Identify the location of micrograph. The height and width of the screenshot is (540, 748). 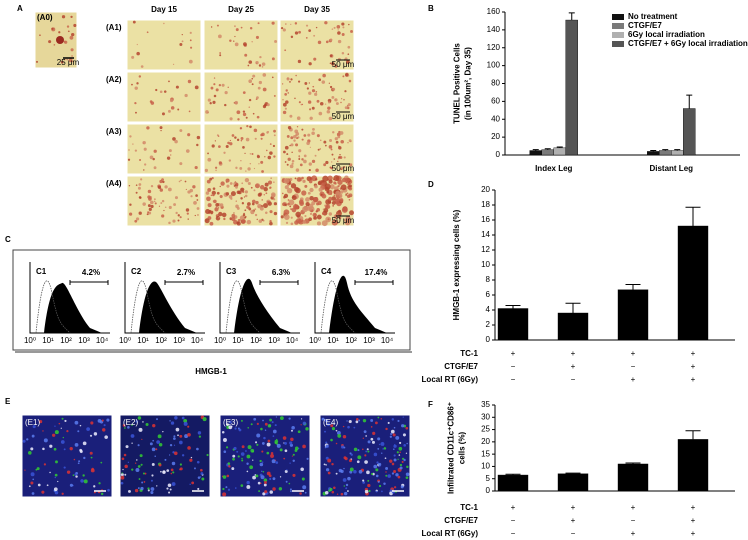
(241, 97).